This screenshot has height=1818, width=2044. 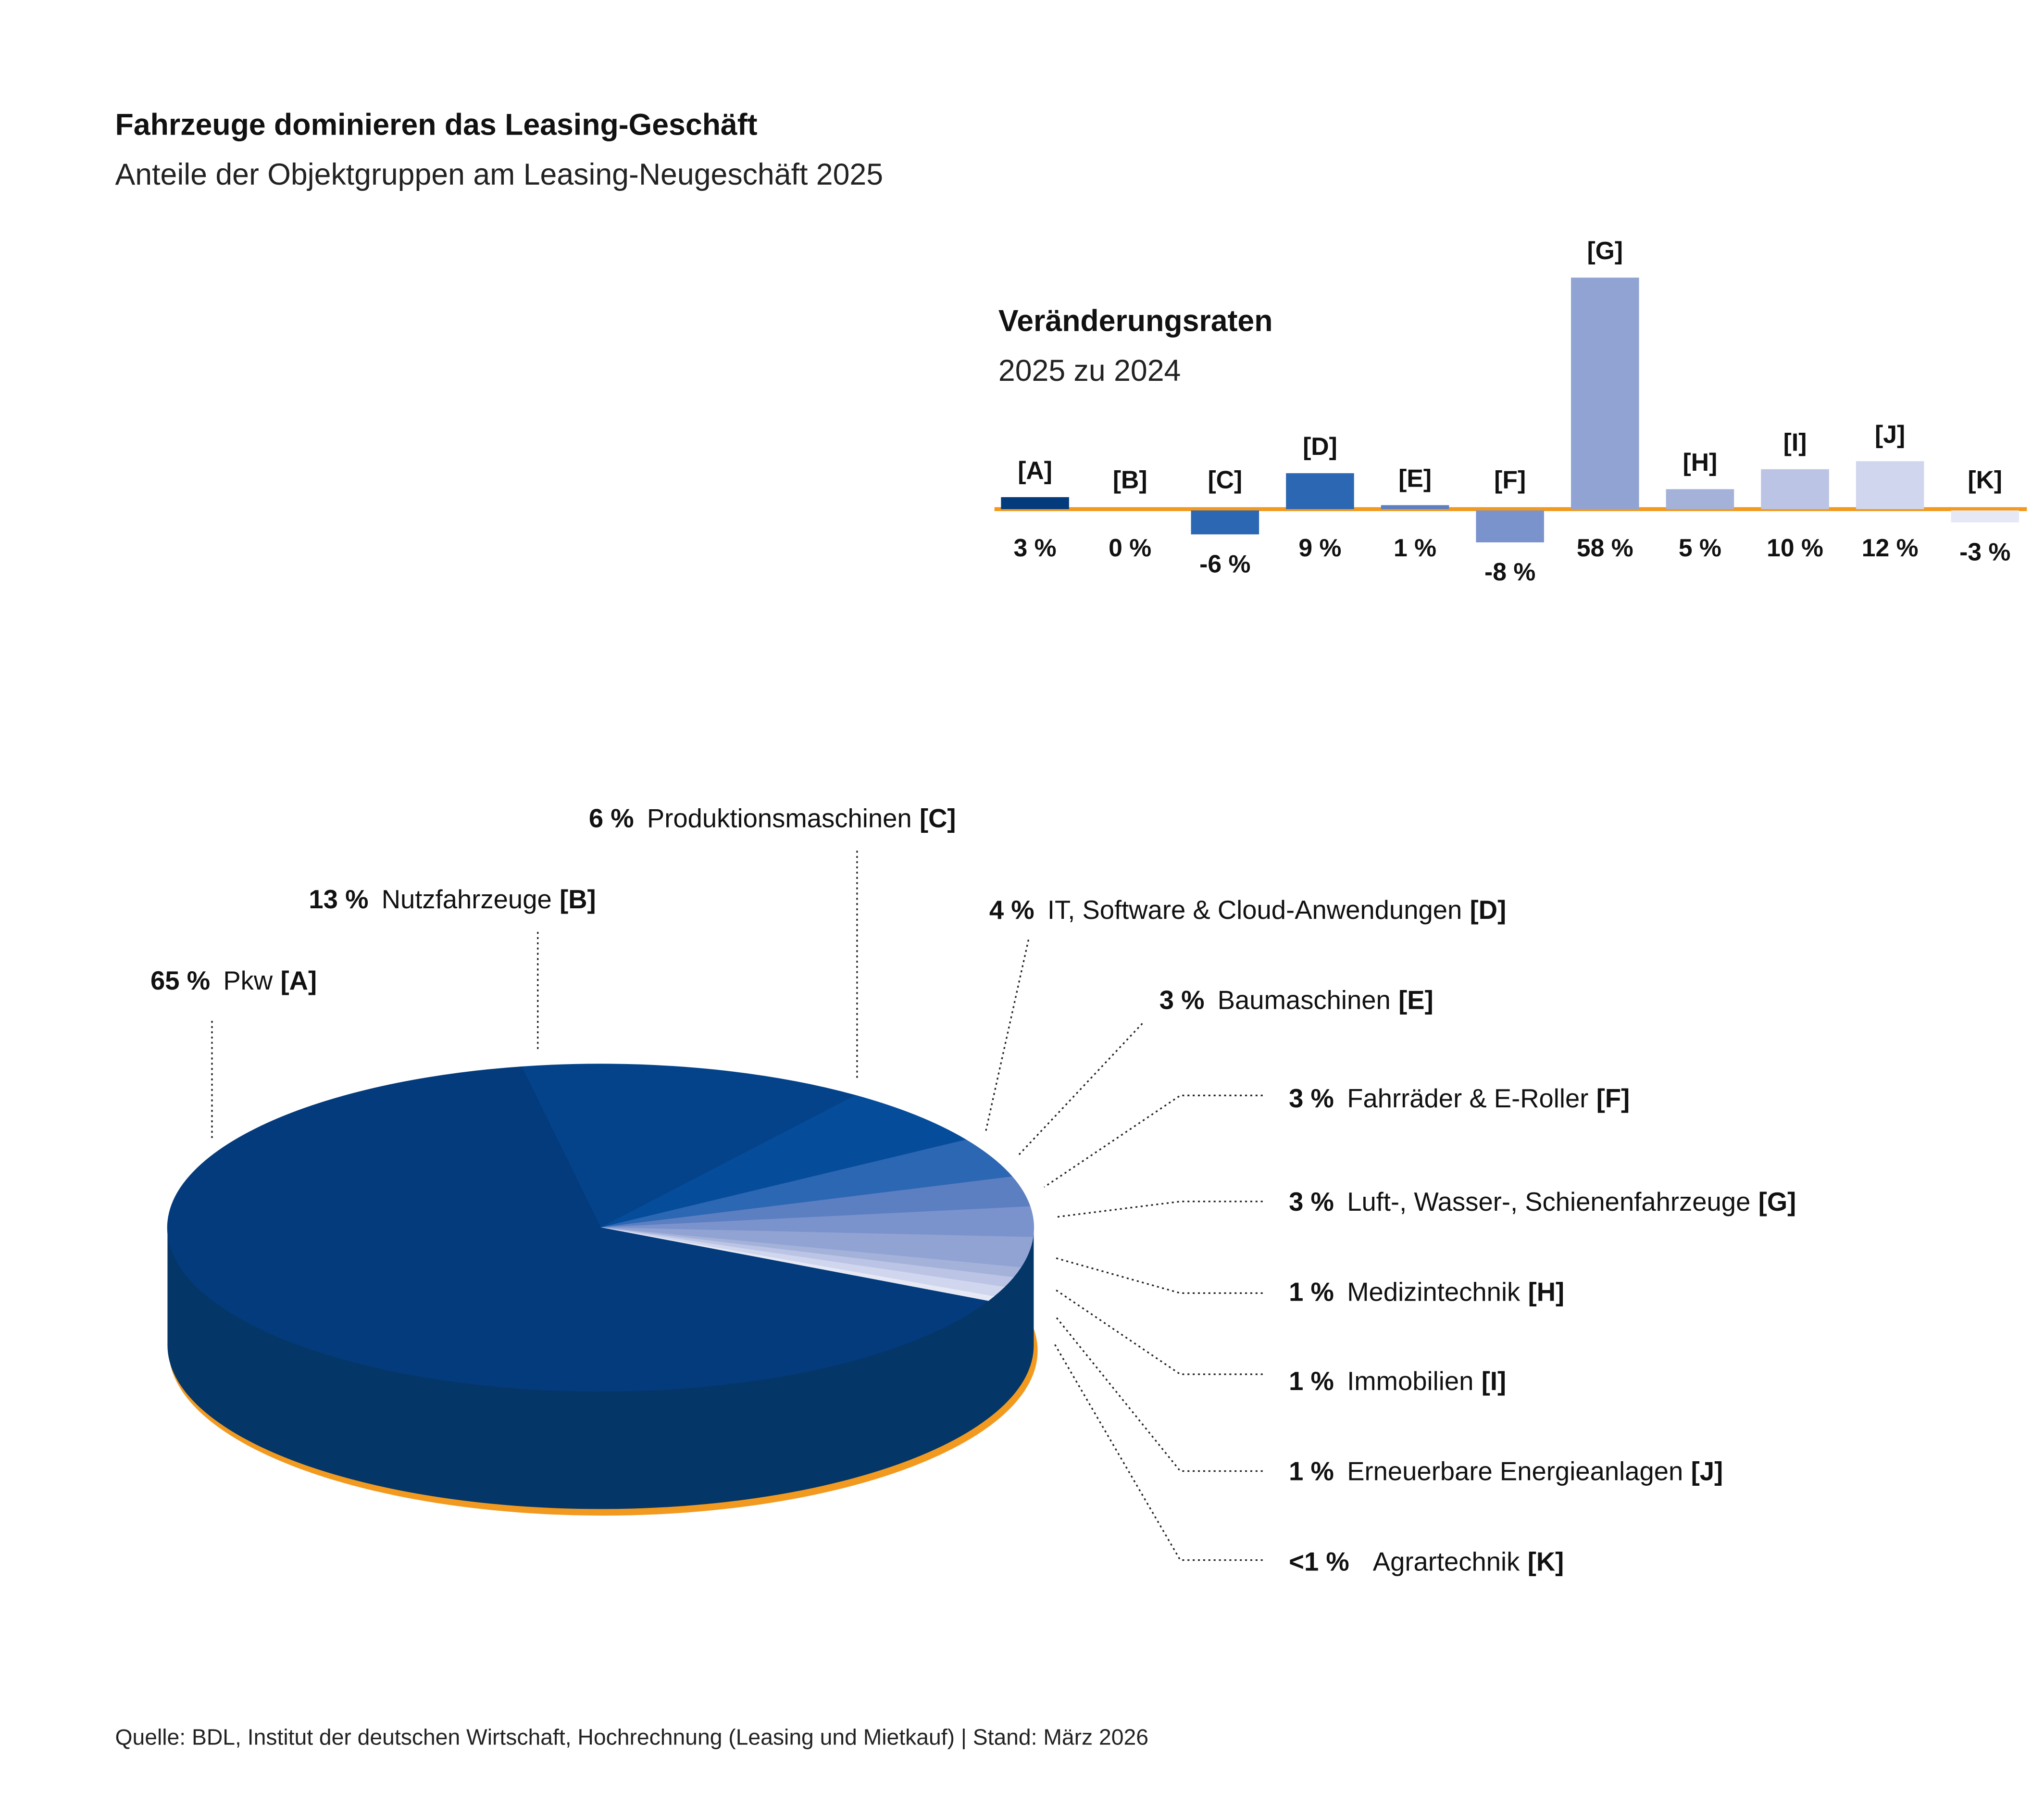 I want to click on bar-d, so click(x=1320, y=491).